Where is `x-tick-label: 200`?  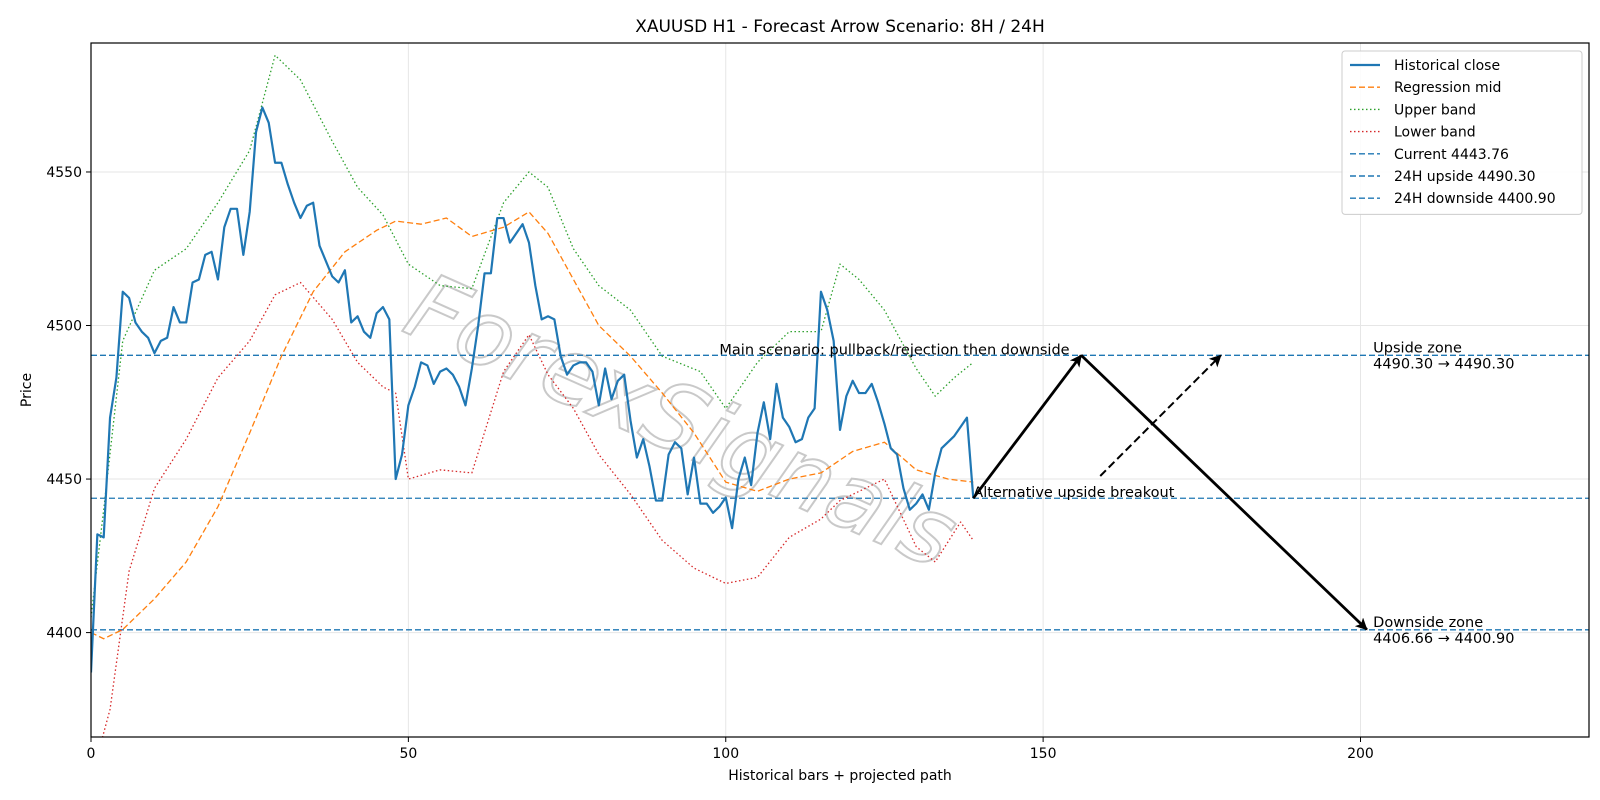
x-tick-label: 200 is located at coordinates (1360, 754).